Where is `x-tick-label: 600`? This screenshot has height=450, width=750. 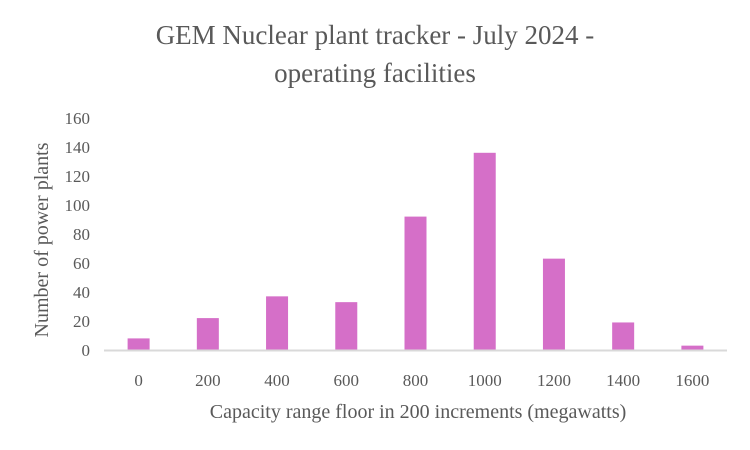
x-tick-label: 600 is located at coordinates (347, 380).